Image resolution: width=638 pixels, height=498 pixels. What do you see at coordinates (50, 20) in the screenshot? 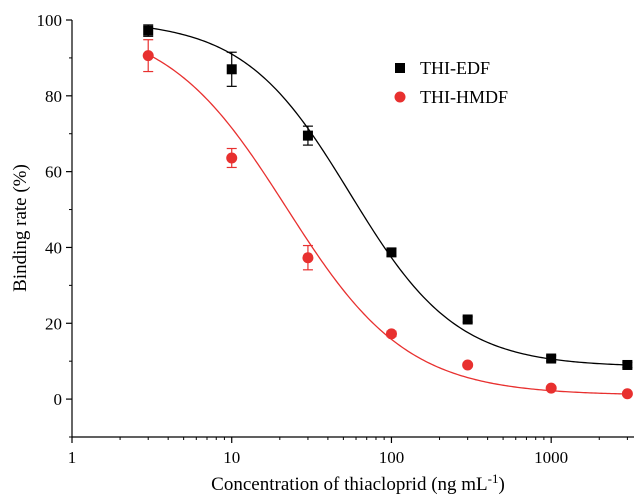
I see `y-tick-label: 100` at bounding box center [50, 20].